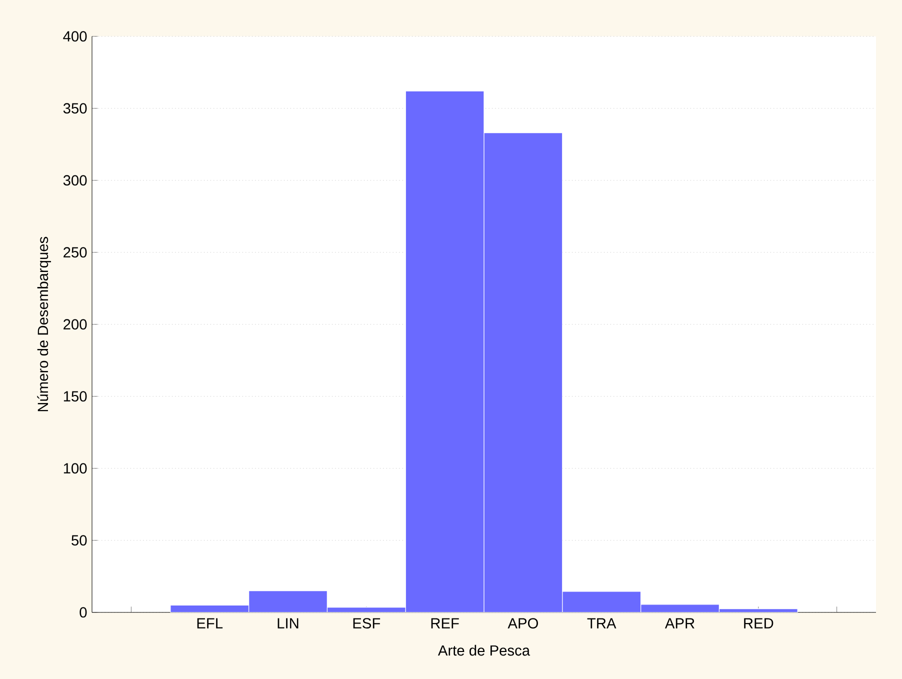  What do you see at coordinates (759, 623) in the screenshot?
I see `x-tick-label: RED` at bounding box center [759, 623].